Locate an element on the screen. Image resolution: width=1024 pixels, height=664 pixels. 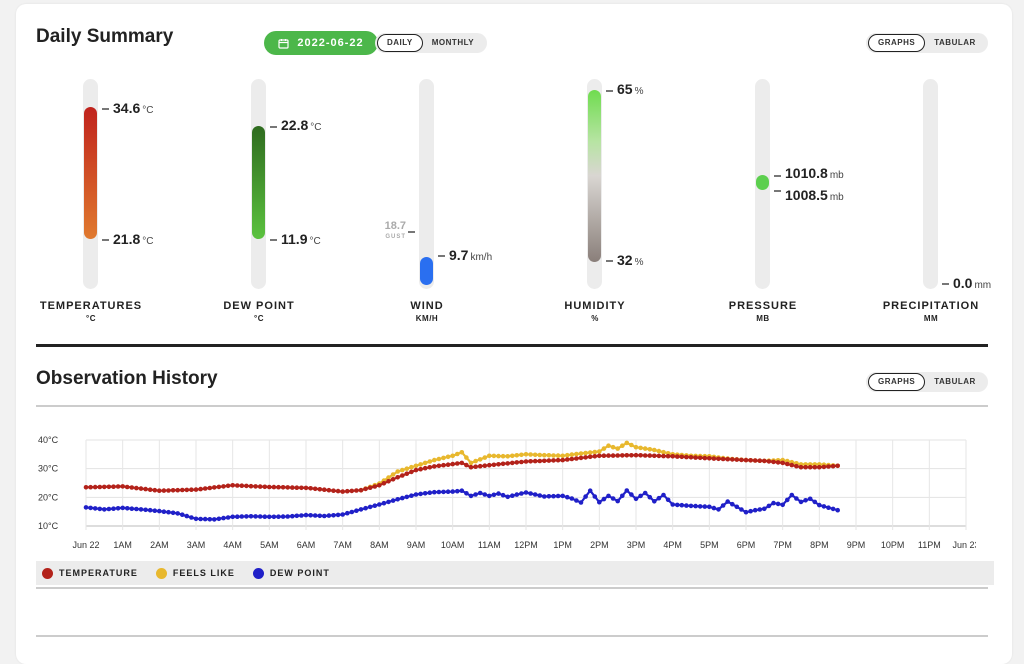
humidity-range-bar is located at coordinates (594, 176).